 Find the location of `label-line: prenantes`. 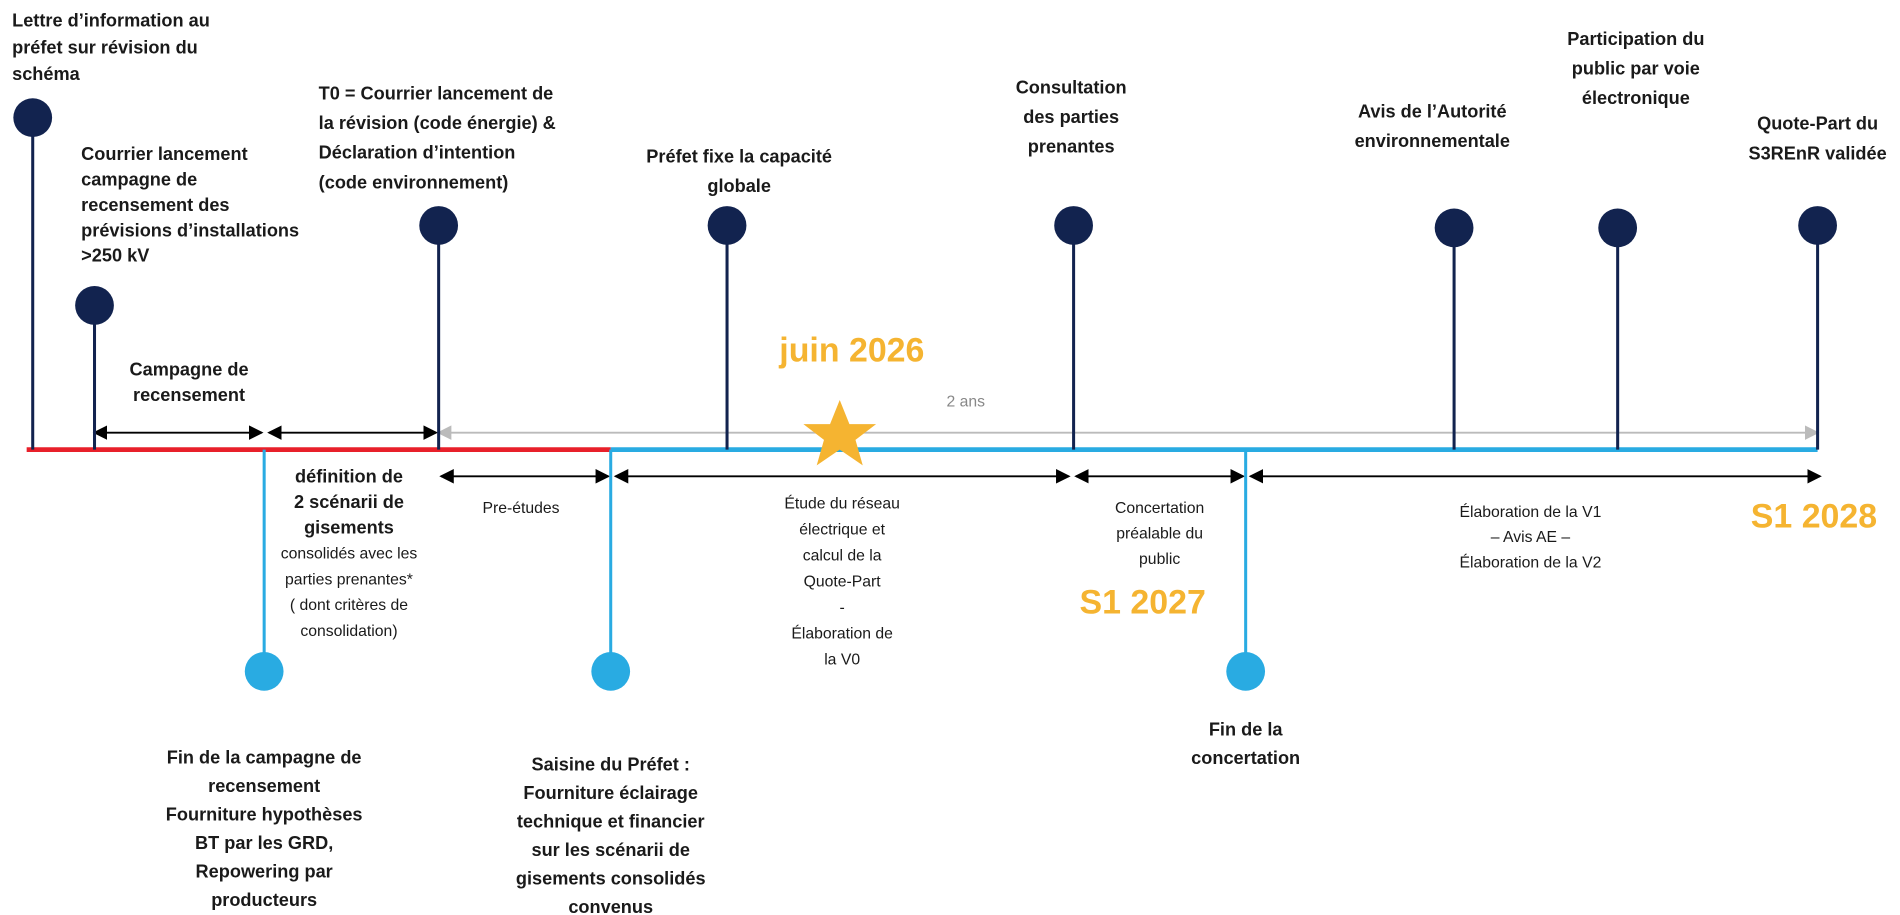

label-line: prenantes is located at coordinates (1071, 147).